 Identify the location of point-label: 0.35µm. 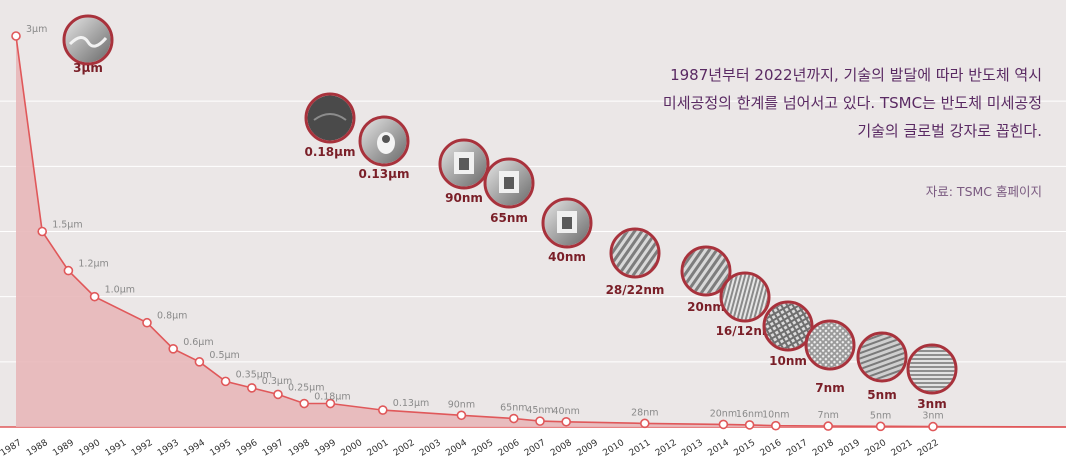
(254, 374).